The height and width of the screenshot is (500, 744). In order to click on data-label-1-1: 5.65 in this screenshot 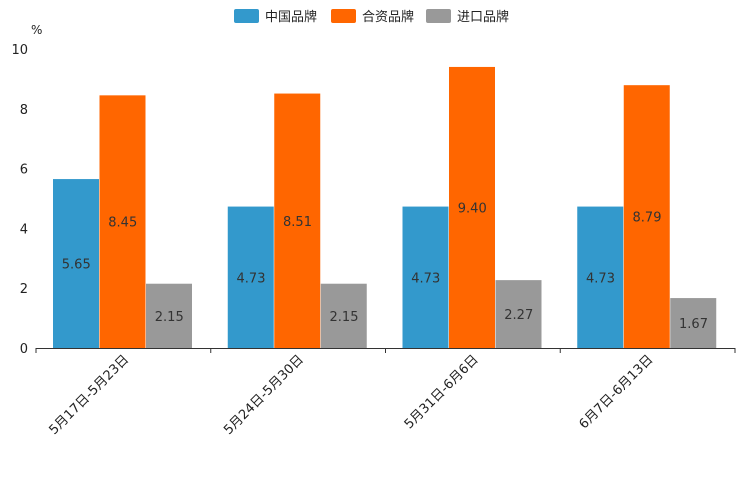, I will do `click(76, 265)`.